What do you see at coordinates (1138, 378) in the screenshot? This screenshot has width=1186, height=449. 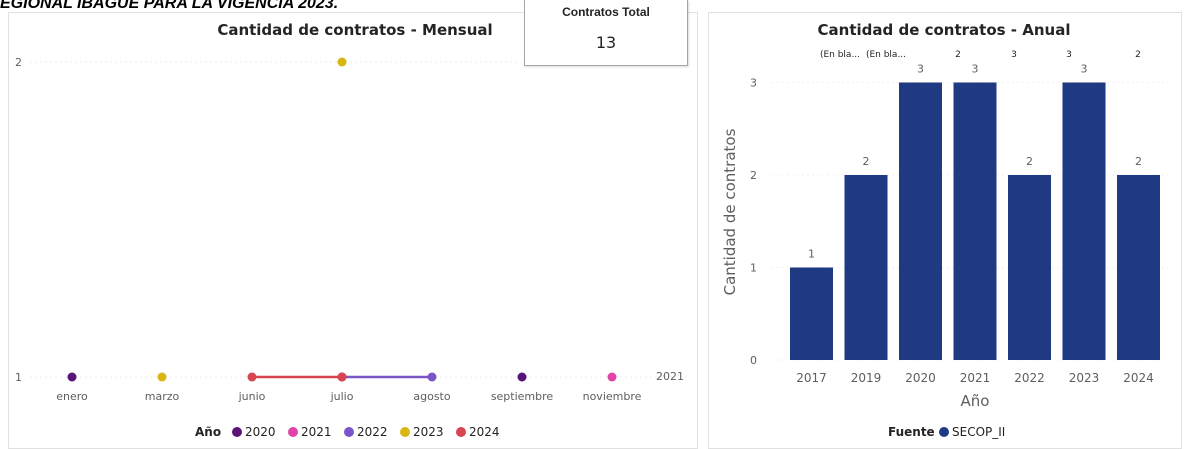 I see `annual-x-tick-label: 2024` at bounding box center [1138, 378].